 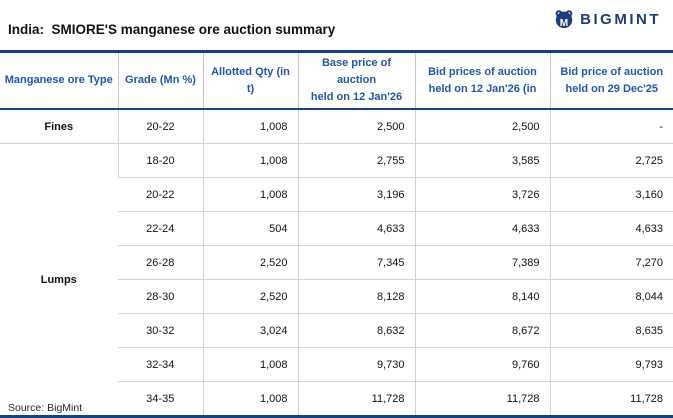 I want to click on header-line: held on 12 Jan'26, so click(x=356, y=97).